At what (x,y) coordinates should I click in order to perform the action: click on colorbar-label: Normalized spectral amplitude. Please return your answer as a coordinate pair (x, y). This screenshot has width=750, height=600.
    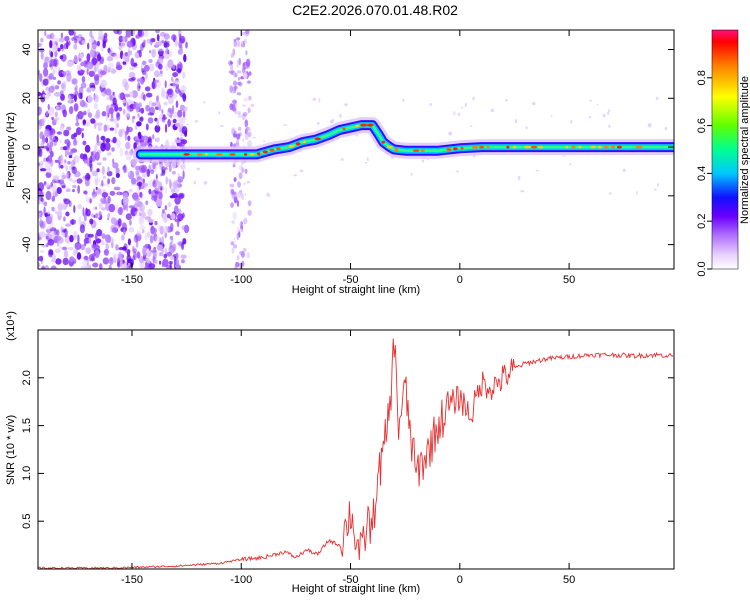
    Looking at the image, I should click on (744, 150).